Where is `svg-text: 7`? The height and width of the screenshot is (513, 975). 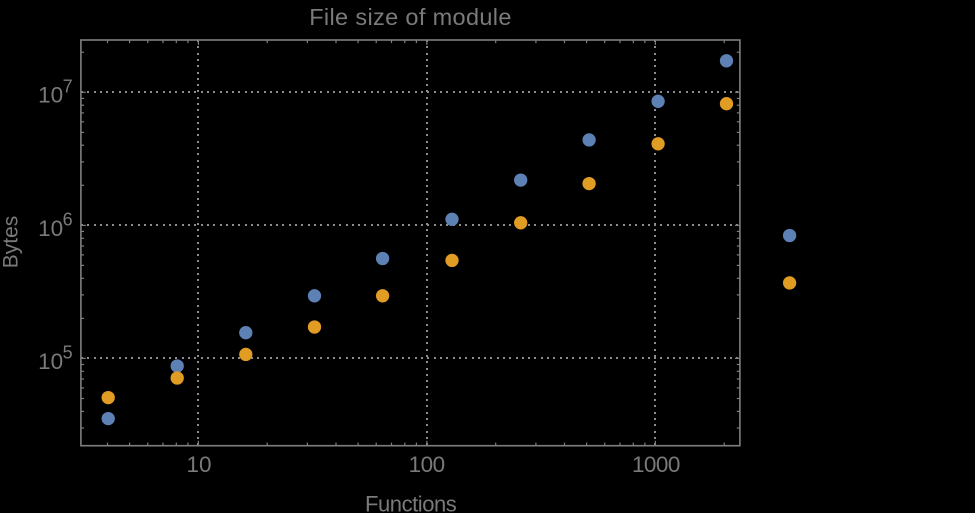
svg-text: 7 is located at coordinates (68, 87).